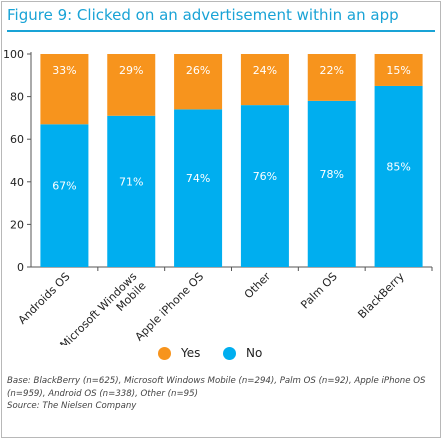  What do you see at coordinates (17, 182) in the screenshot?
I see `y-tick-label: 40` at bounding box center [17, 182].